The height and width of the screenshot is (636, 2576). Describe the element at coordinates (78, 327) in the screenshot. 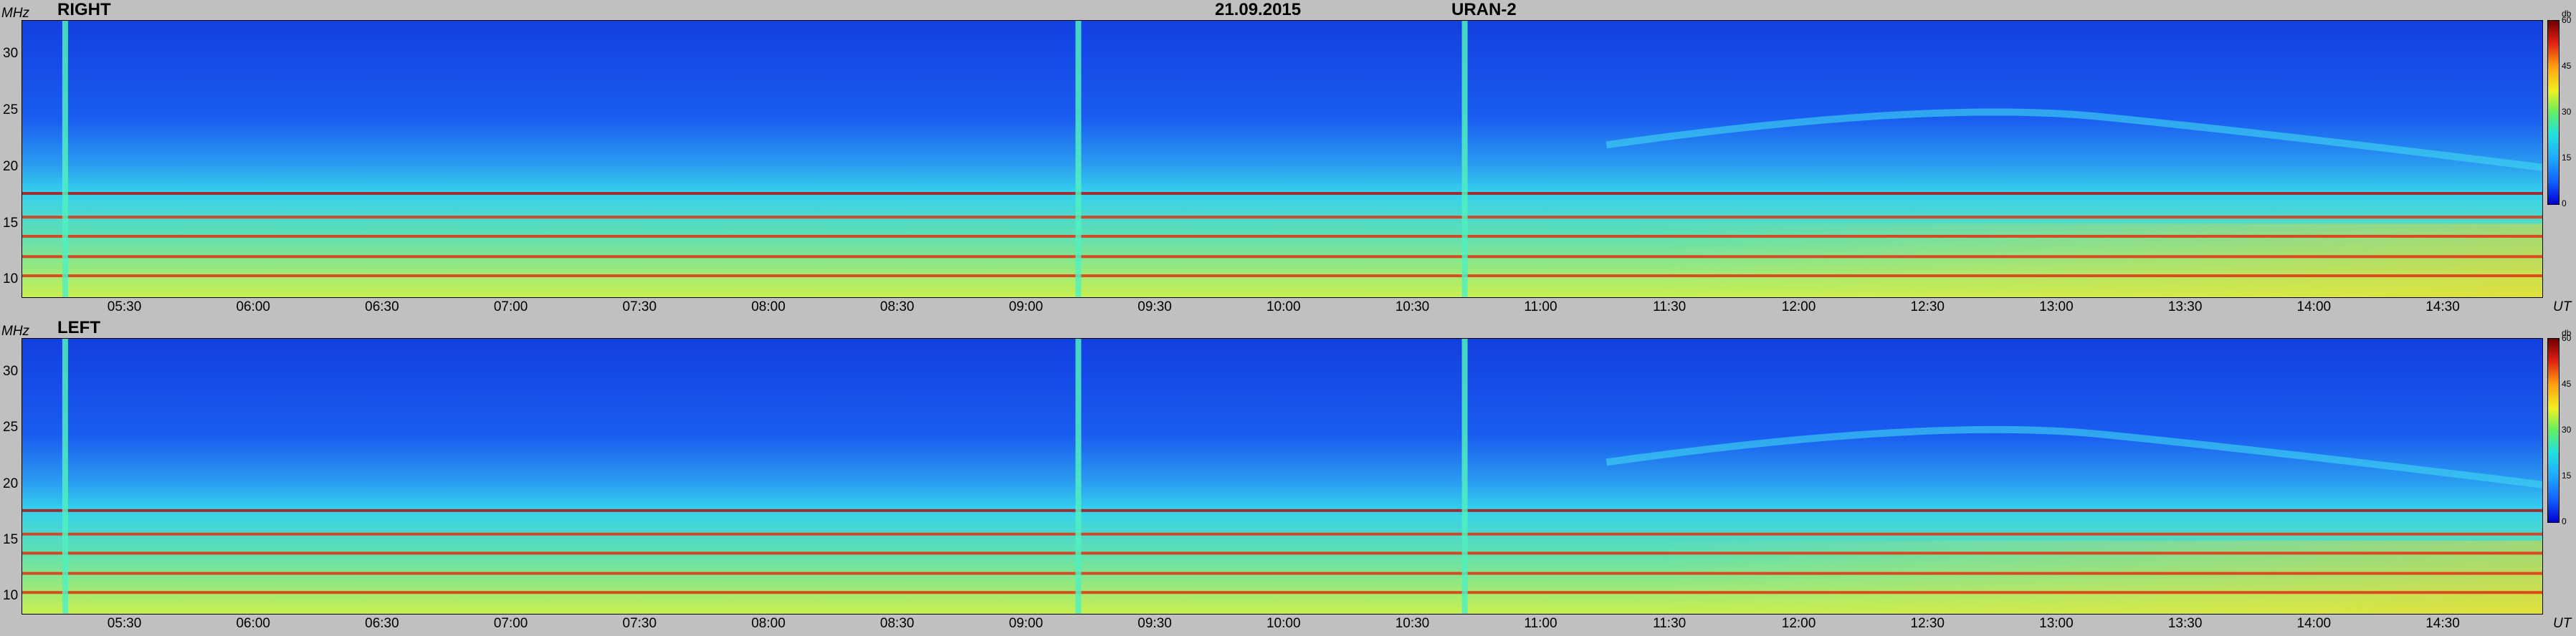

I see `panel-label-left: LEFT` at that location.